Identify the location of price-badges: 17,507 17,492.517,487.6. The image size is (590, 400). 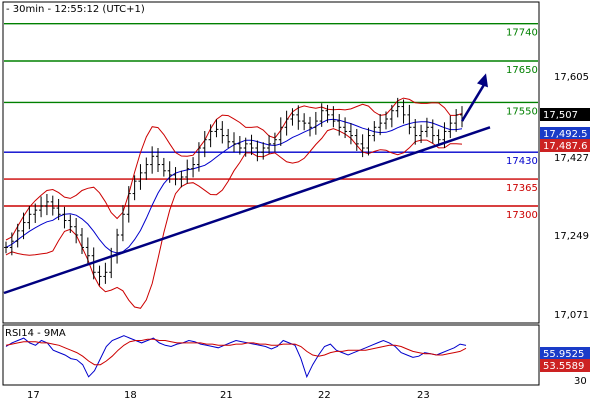
(565, 130).